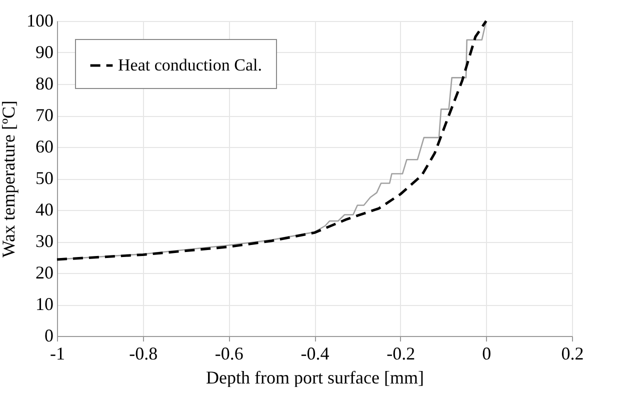 This screenshot has height=405, width=624. I want to click on y-tick-label: 10, so click(45, 304).